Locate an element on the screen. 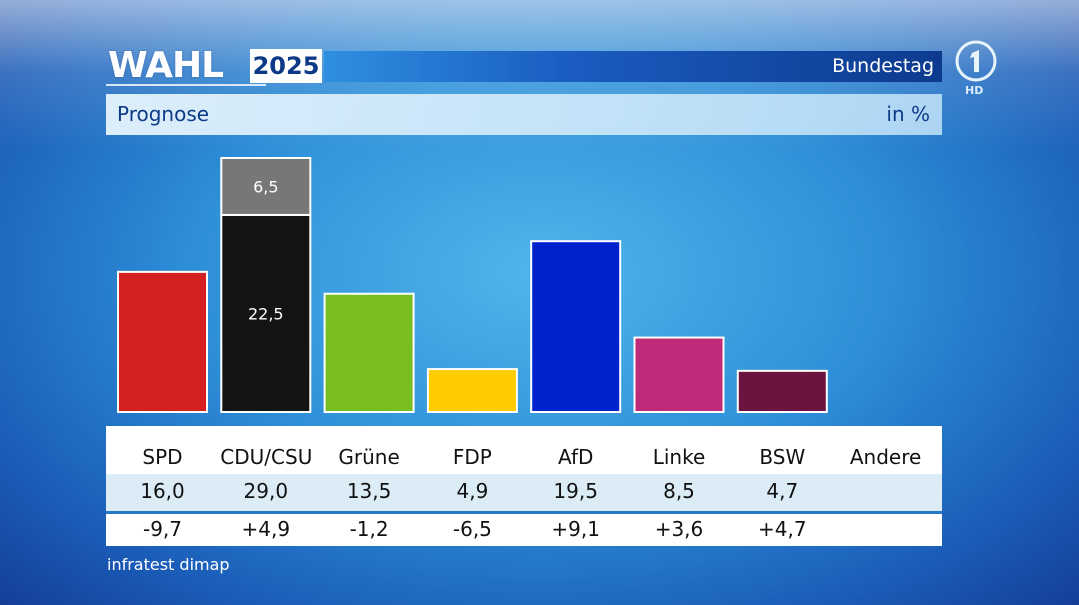 The width and height of the screenshot is (1079, 605). hd-badge: HD is located at coordinates (974, 90).